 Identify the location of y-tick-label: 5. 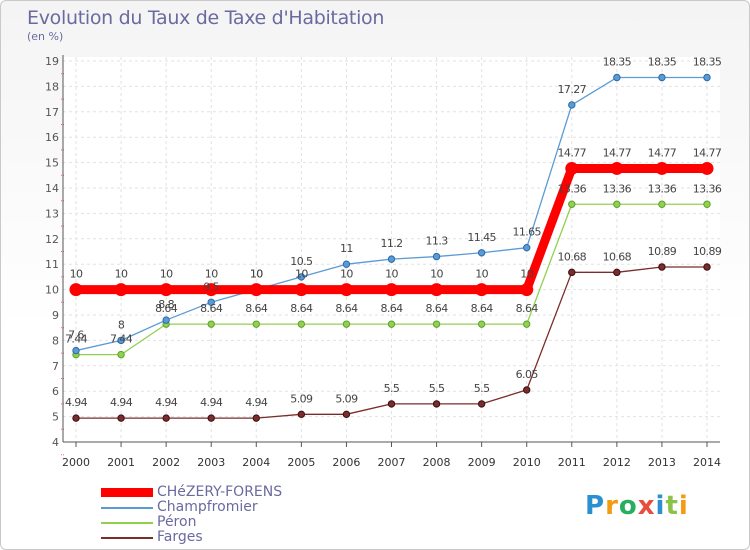
(55, 417).